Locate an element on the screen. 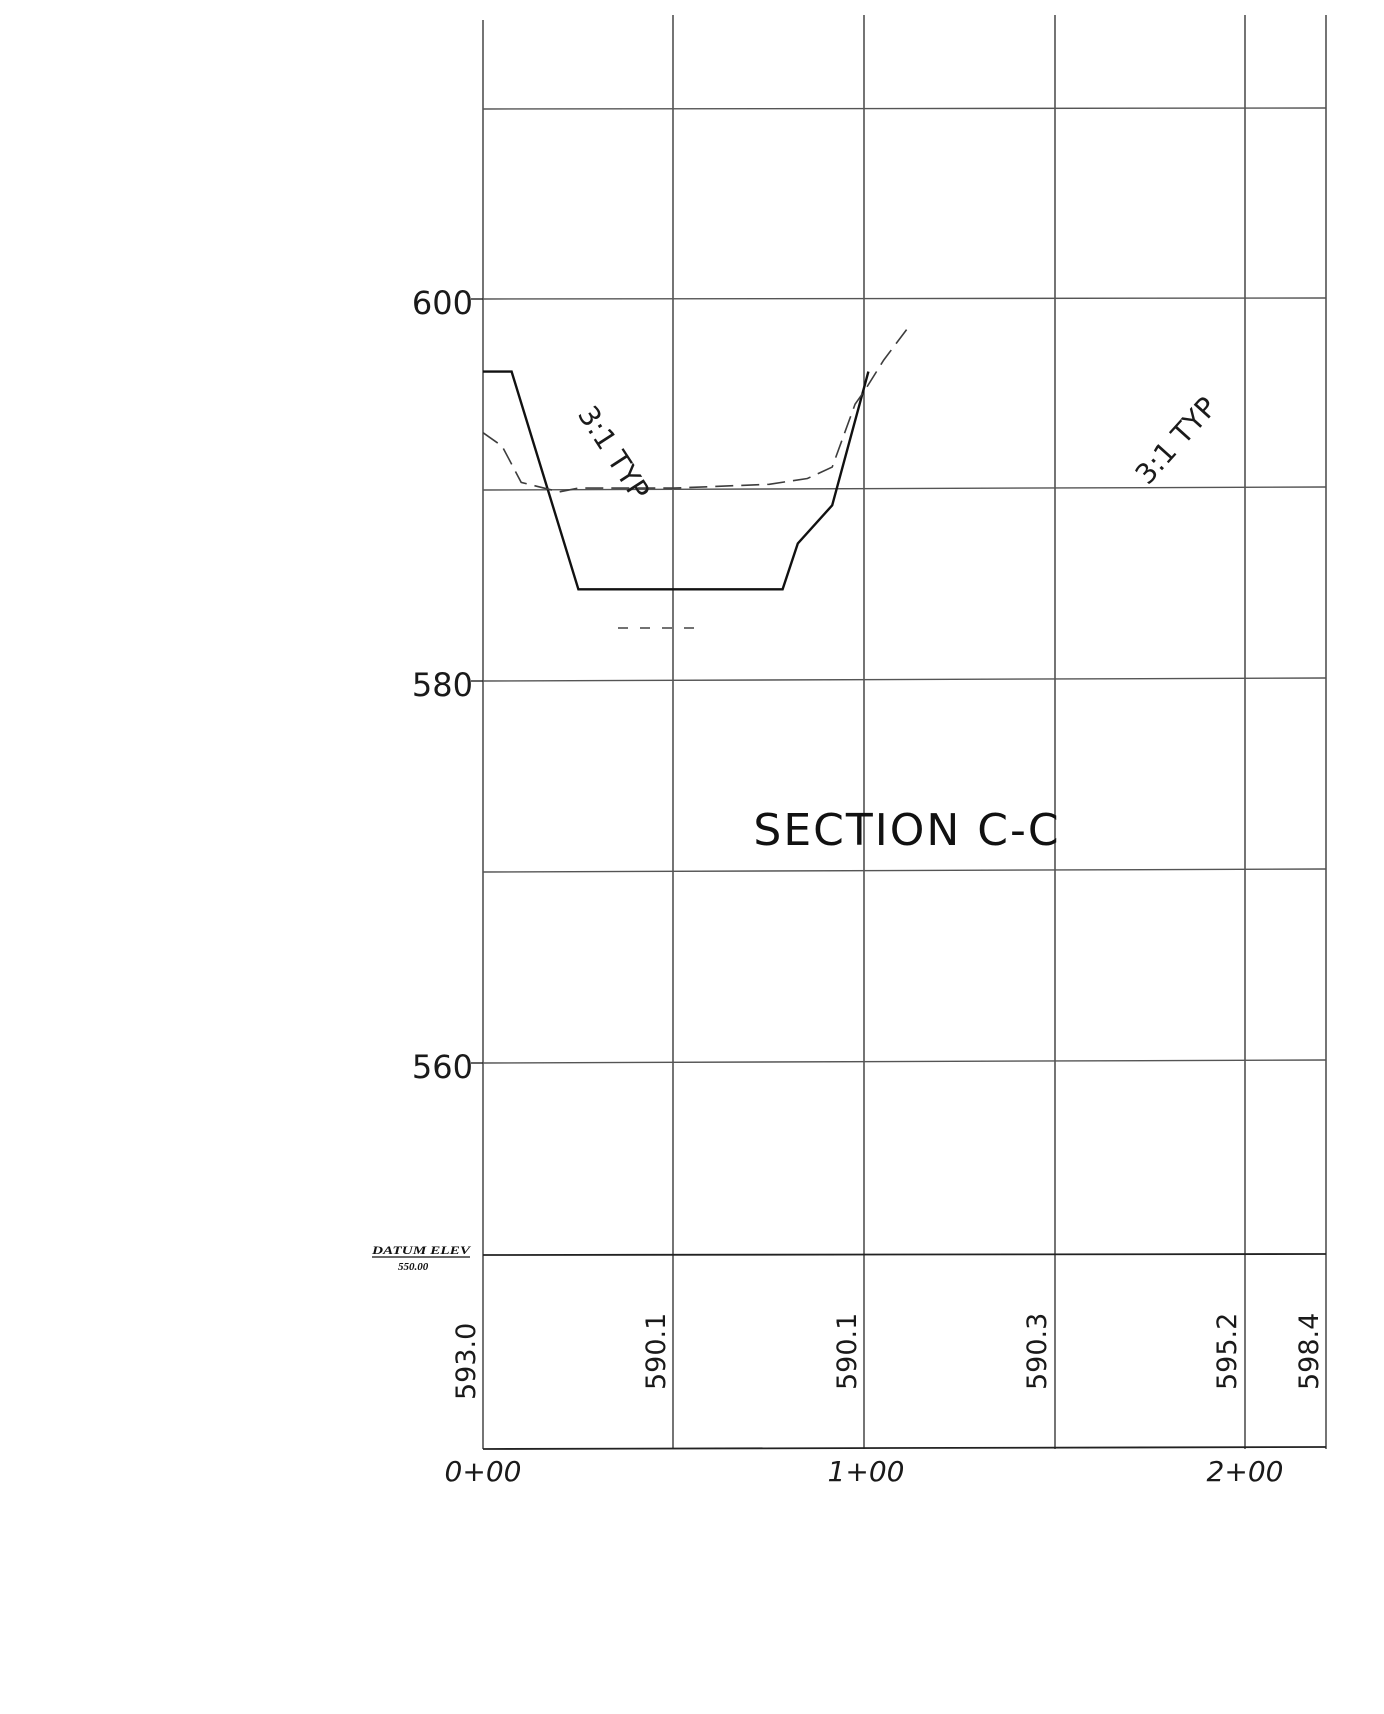 This screenshot has height=1714, width=1384. elevation-label: 580 is located at coordinates (442, 685).